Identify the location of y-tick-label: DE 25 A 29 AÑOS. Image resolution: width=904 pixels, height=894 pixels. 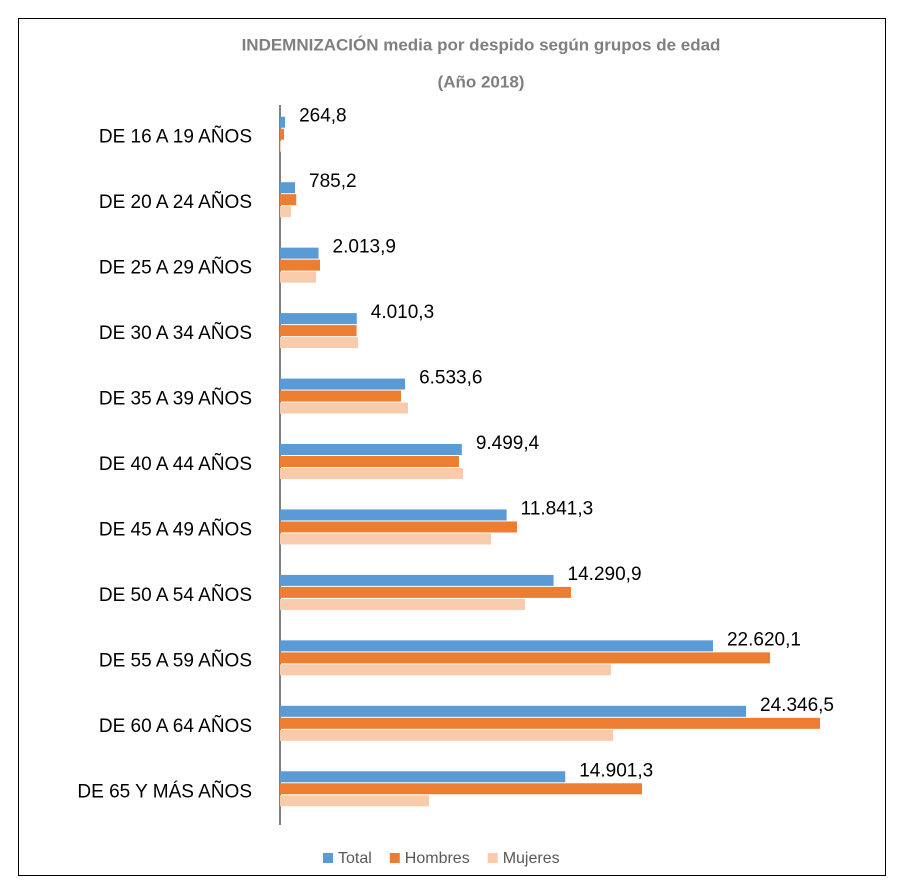
(175, 268).